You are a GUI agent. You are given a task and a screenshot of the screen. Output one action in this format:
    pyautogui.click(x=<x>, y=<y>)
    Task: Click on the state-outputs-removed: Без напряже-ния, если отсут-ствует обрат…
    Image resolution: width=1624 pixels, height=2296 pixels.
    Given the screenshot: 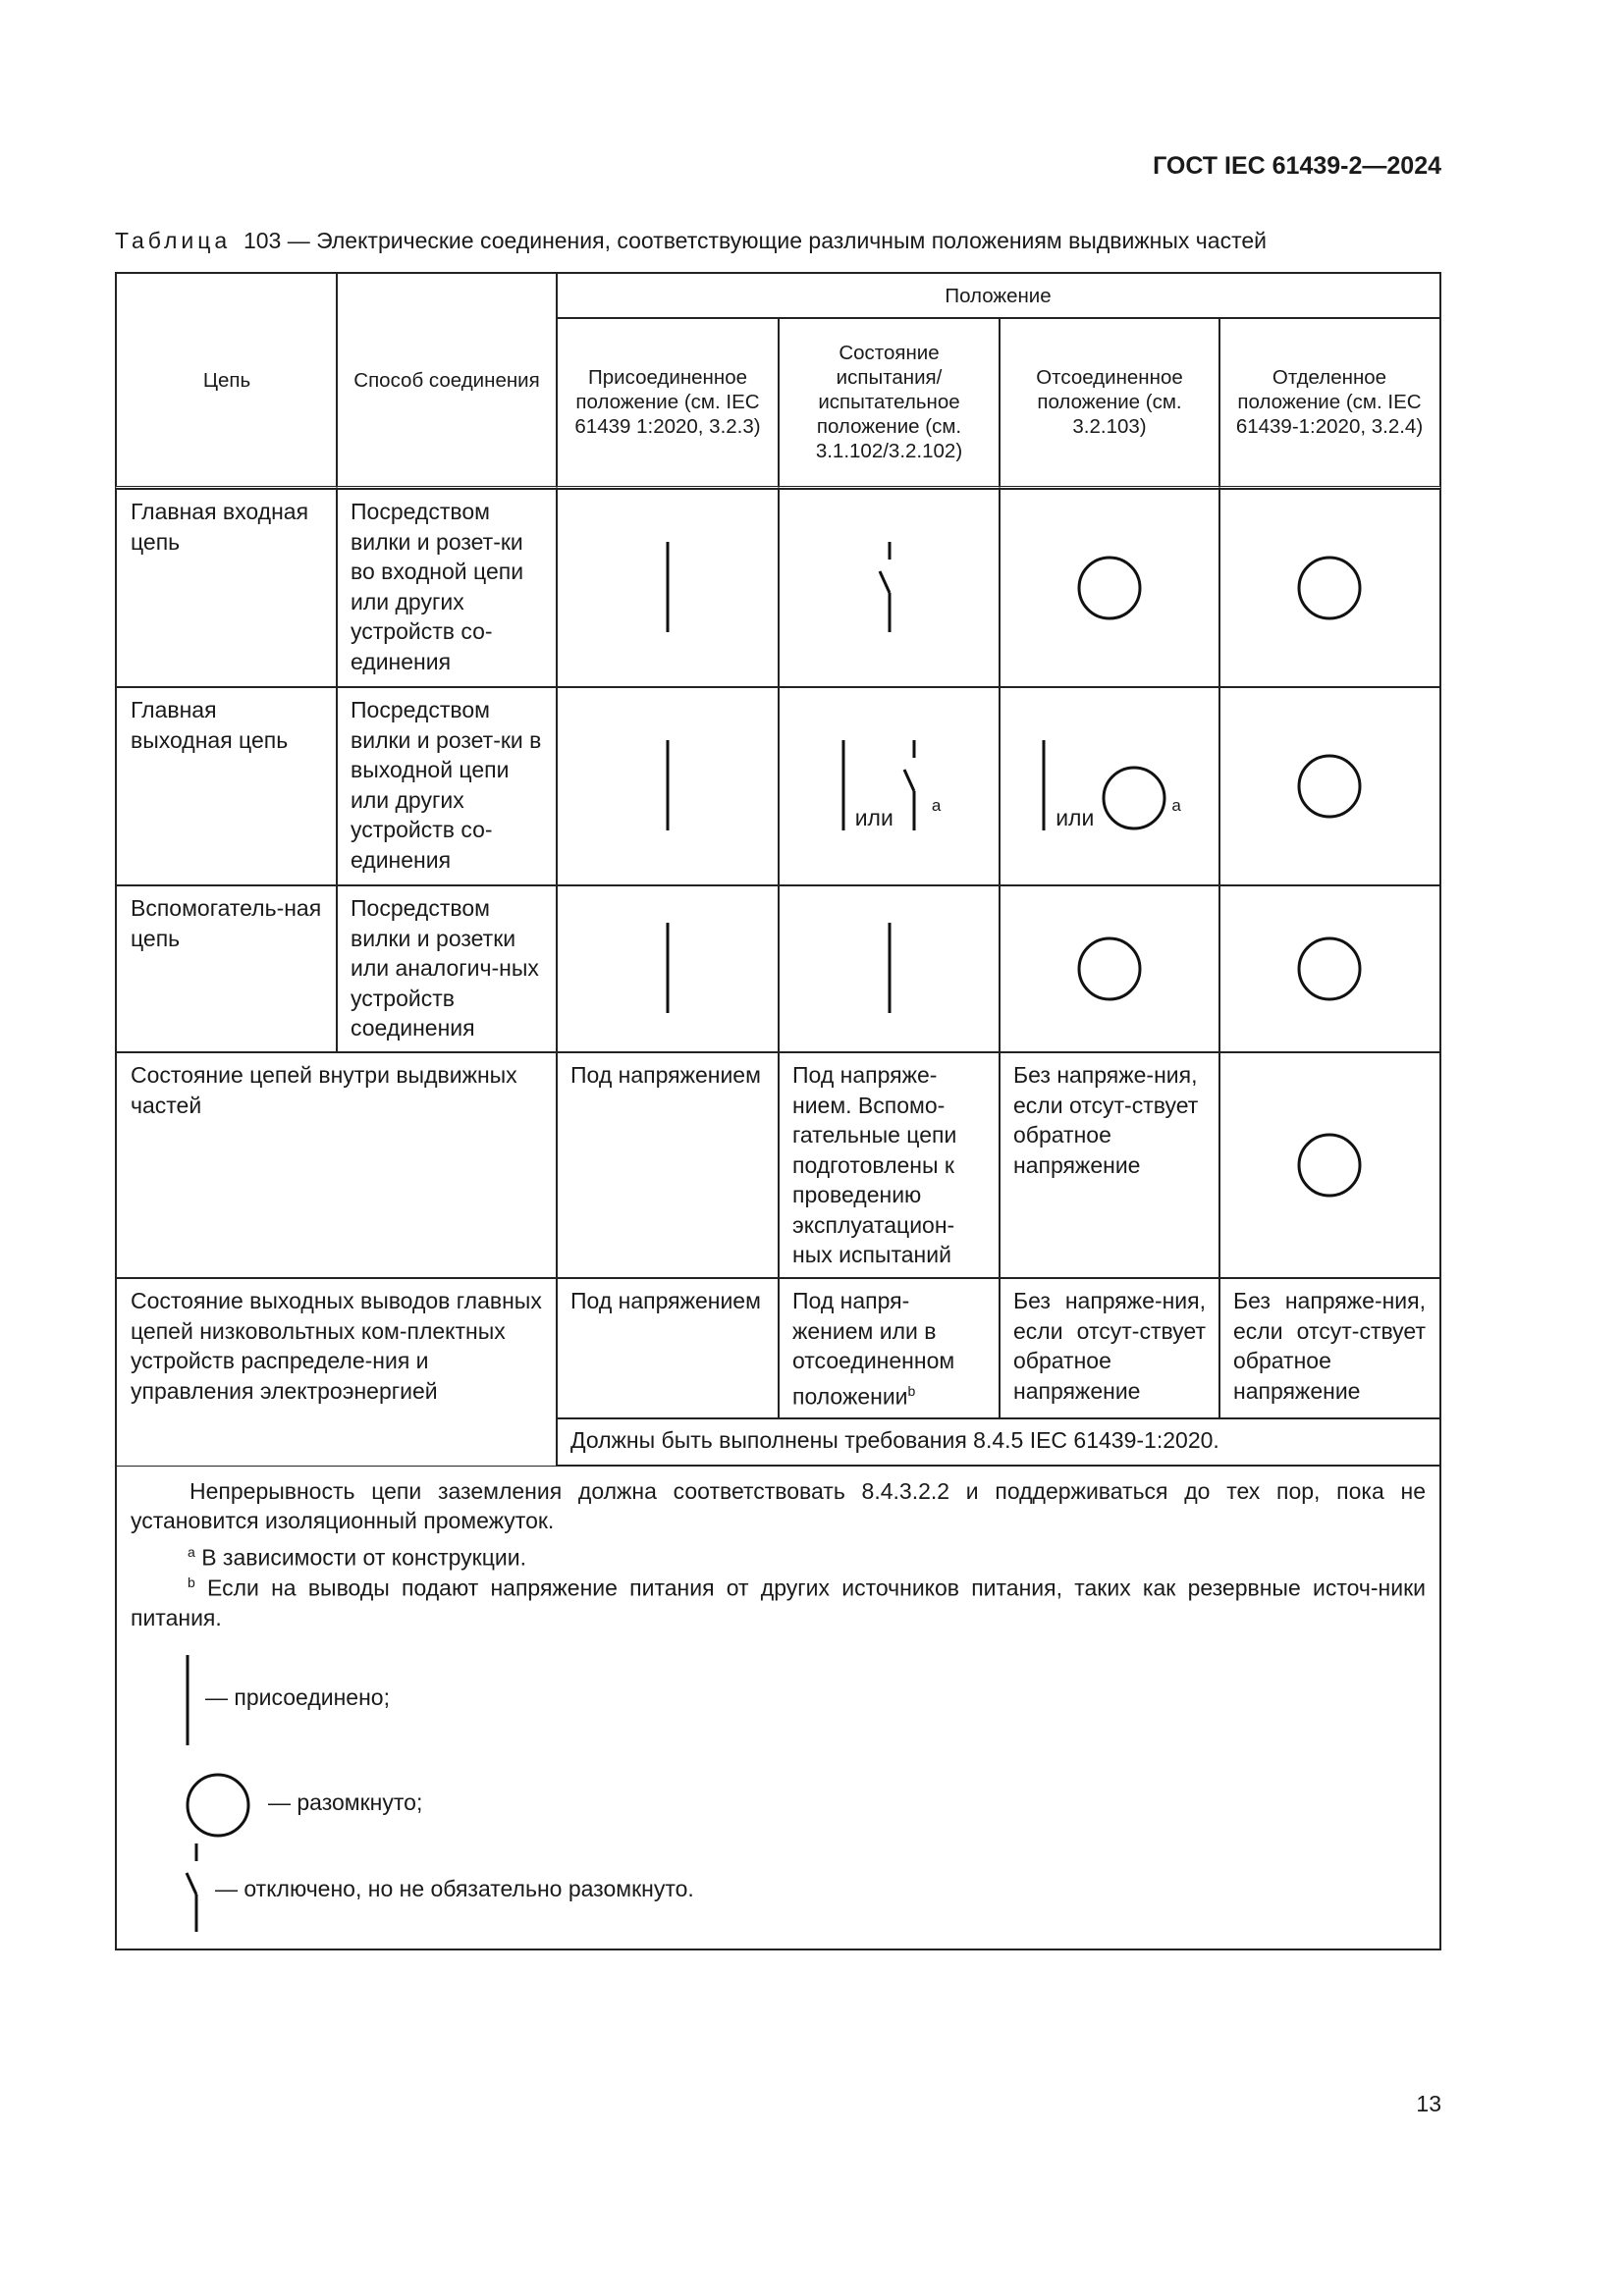 What is the action you would take?
    pyautogui.click(x=1329, y=1348)
    